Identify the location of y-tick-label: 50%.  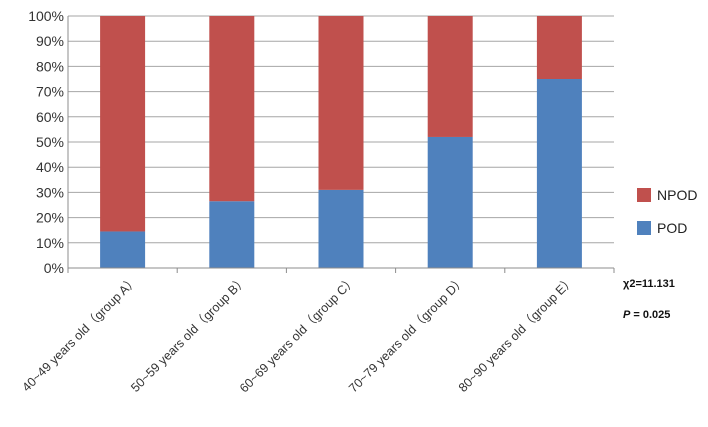
(50, 142).